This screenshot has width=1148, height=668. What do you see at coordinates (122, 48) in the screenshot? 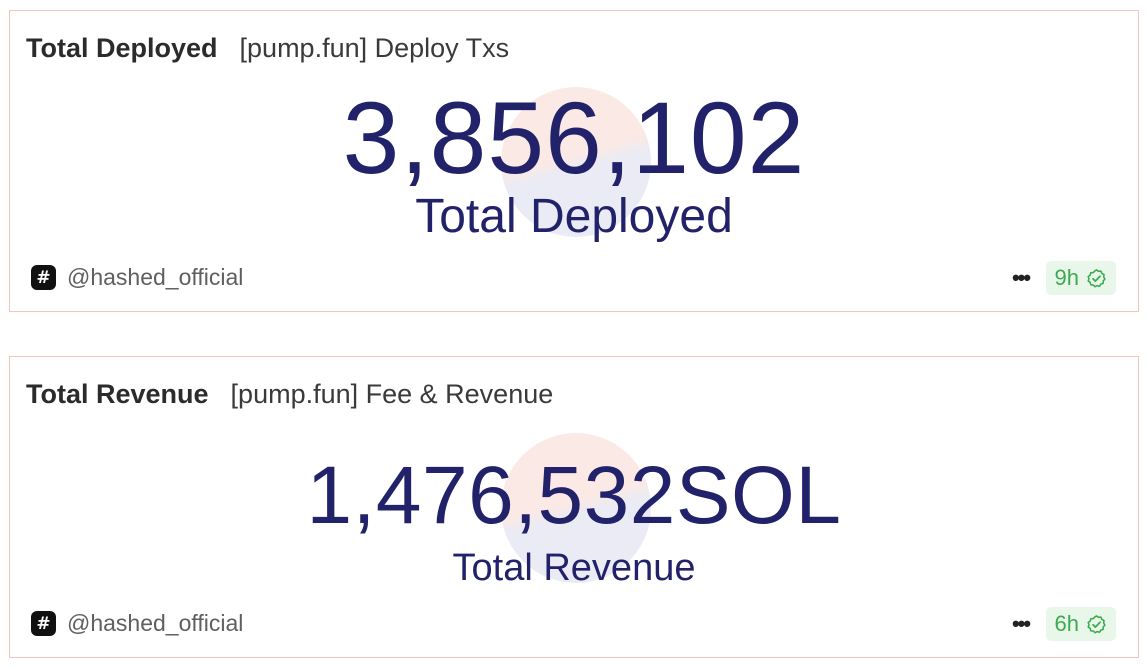
I see `card-title: Total Deployed` at bounding box center [122, 48].